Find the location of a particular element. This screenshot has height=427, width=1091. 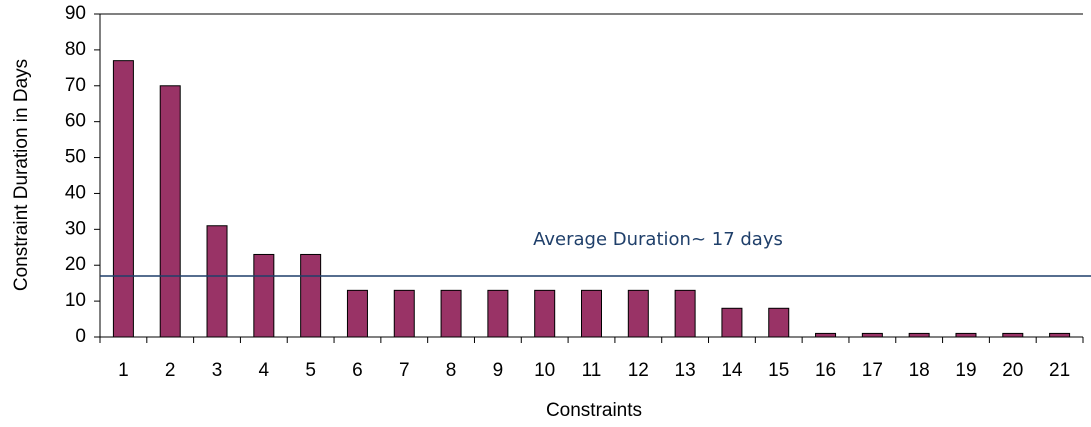

y-axis-title: Constraint Duration in Days is located at coordinates (21, 175).